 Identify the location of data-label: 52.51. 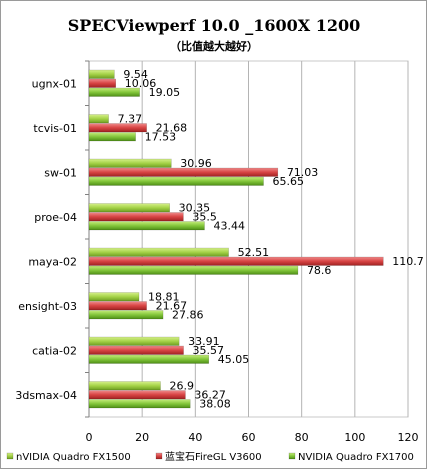
(254, 252).